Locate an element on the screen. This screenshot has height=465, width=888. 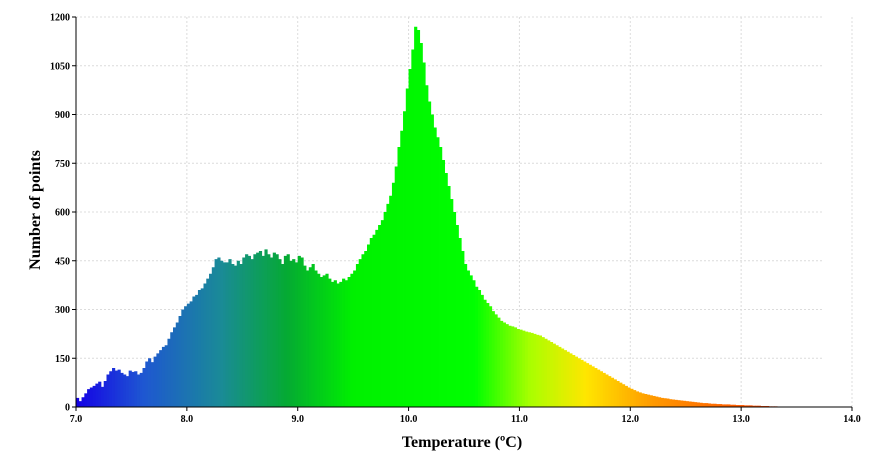
x-tick-label: 8.0 is located at coordinates (187, 419).